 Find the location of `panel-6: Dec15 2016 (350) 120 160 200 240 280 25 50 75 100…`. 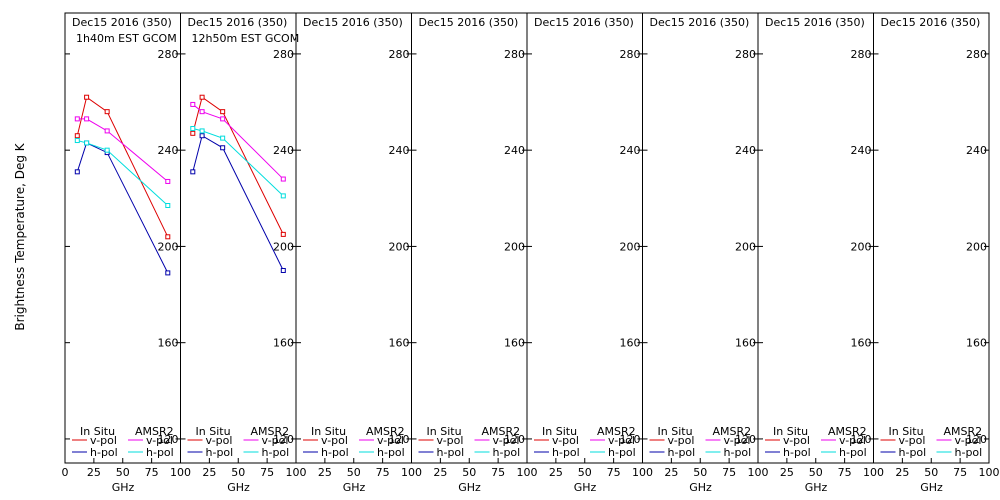

panel-6: Dec15 2016 (350) 120 160 200 240 280 25 50 75 100… is located at coordinates (705, 253).